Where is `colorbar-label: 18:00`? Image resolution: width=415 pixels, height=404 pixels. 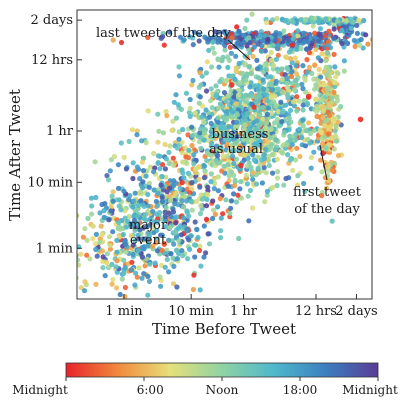
colorbar-label: 18:00 is located at coordinates (300, 390).